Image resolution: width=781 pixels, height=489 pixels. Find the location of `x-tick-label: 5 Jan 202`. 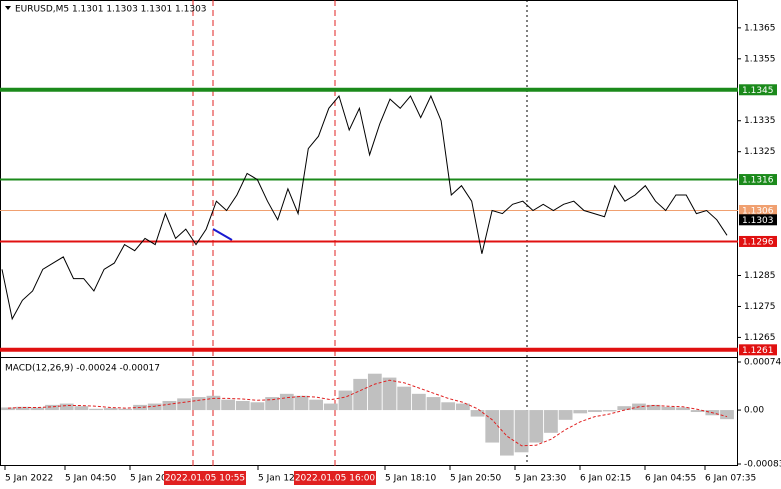

x-tick-label: 5 Jan 202 is located at coordinates (151, 479).